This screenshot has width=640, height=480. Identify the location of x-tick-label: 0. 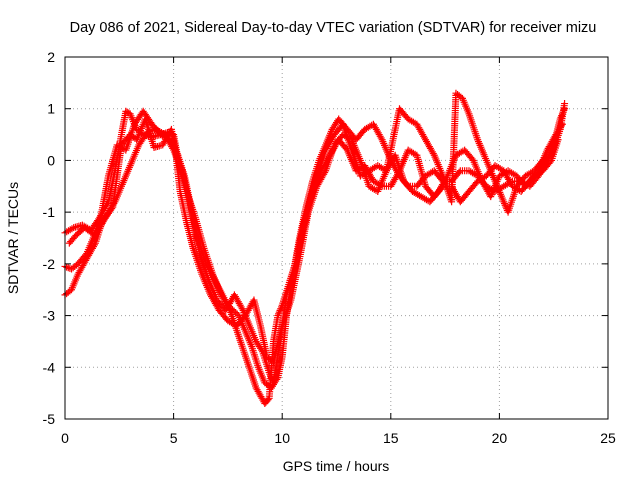
(65, 438).